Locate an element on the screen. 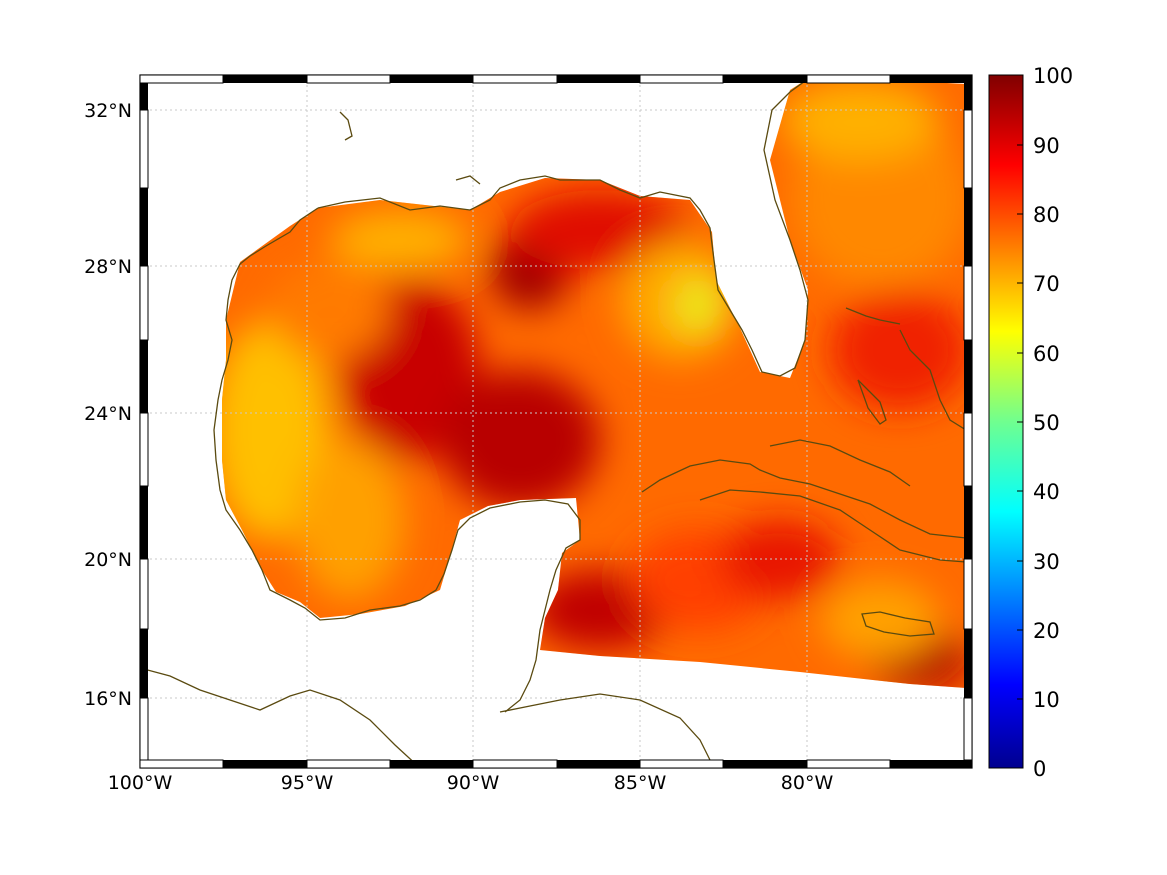 This screenshot has width=1167, height=875. lat-label-32n: 32°N is located at coordinates (108, 111).